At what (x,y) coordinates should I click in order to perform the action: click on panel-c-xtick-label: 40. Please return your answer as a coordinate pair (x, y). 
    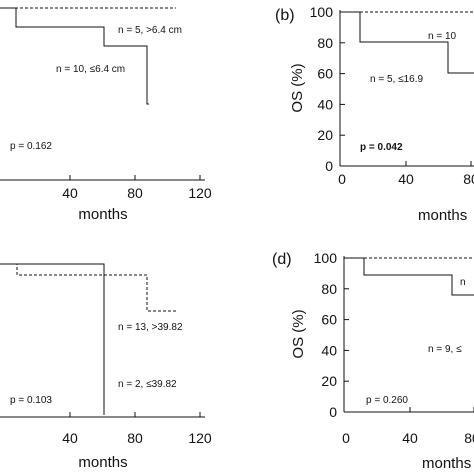
    Looking at the image, I should click on (70, 438).